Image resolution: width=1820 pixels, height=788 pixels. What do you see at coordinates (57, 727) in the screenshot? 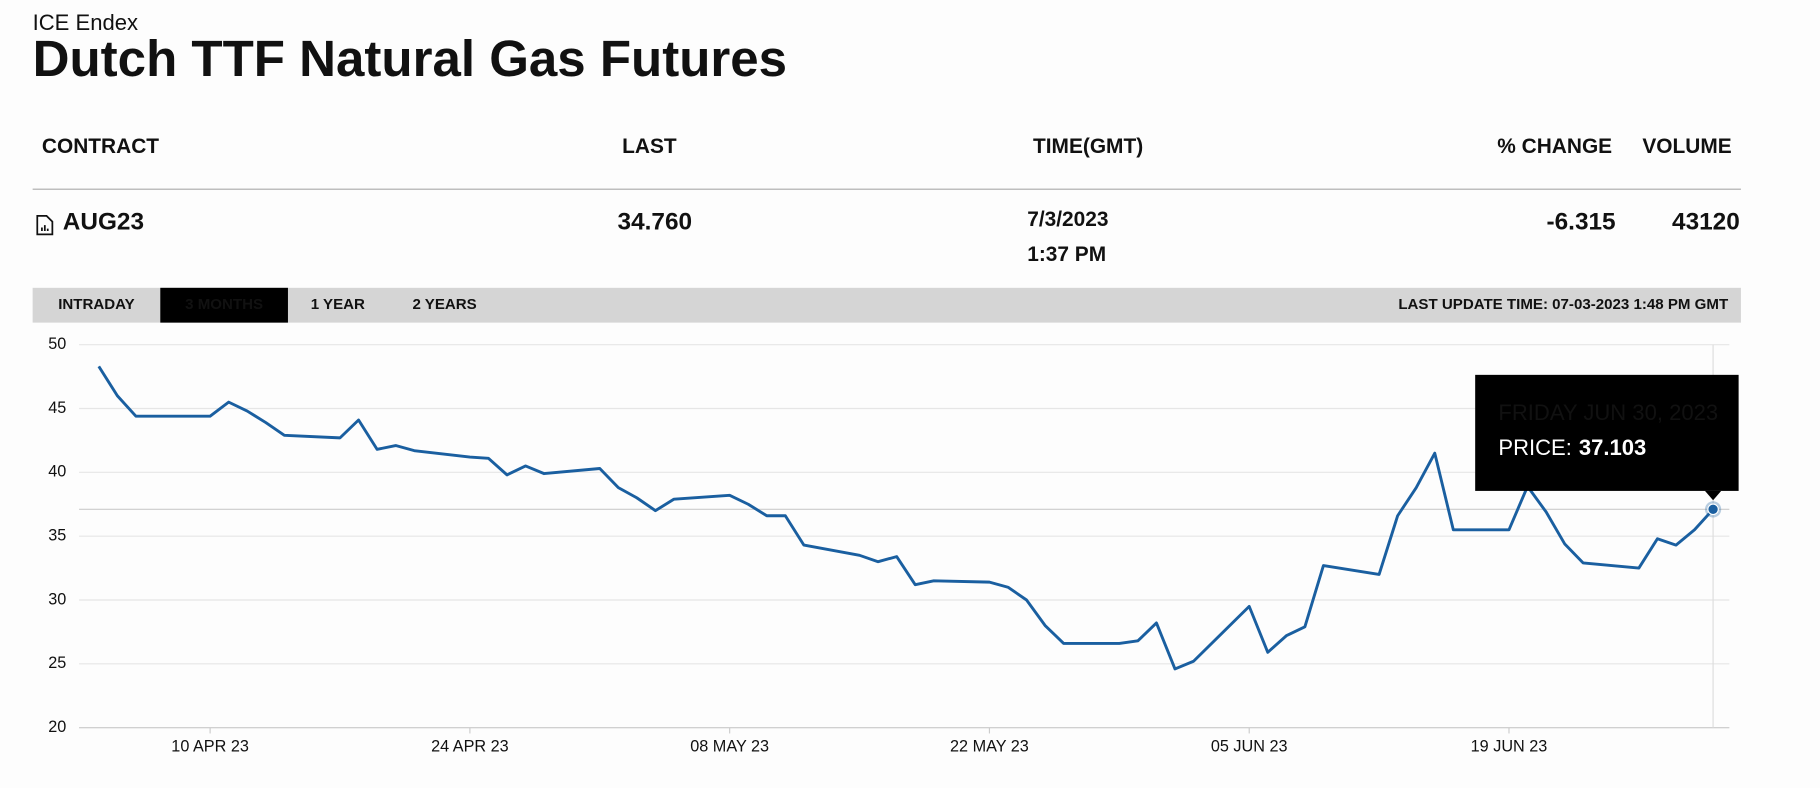
I see `y-tick-label: 20` at bounding box center [57, 727].